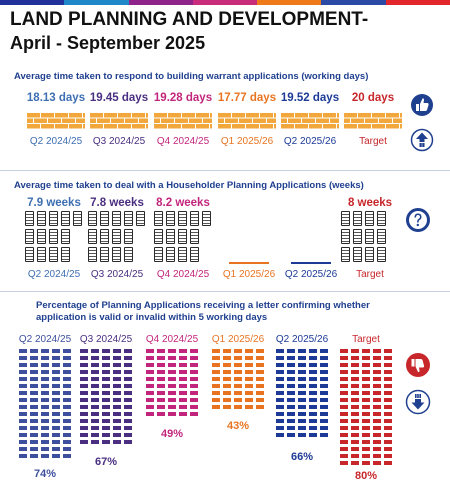 Image resolution: width=450 pixels, height=500 pixels. I want to click on valid-letter-quarter-label: Target, so click(366, 339).